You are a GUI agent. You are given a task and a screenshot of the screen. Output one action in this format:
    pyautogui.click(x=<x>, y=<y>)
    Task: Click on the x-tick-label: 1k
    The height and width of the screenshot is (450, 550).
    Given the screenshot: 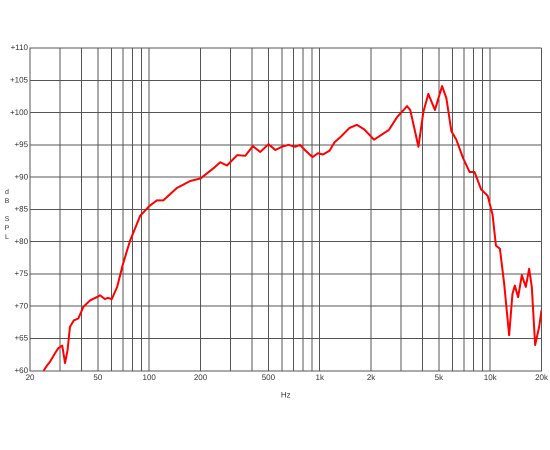 What is the action you would take?
    pyautogui.click(x=320, y=377)
    